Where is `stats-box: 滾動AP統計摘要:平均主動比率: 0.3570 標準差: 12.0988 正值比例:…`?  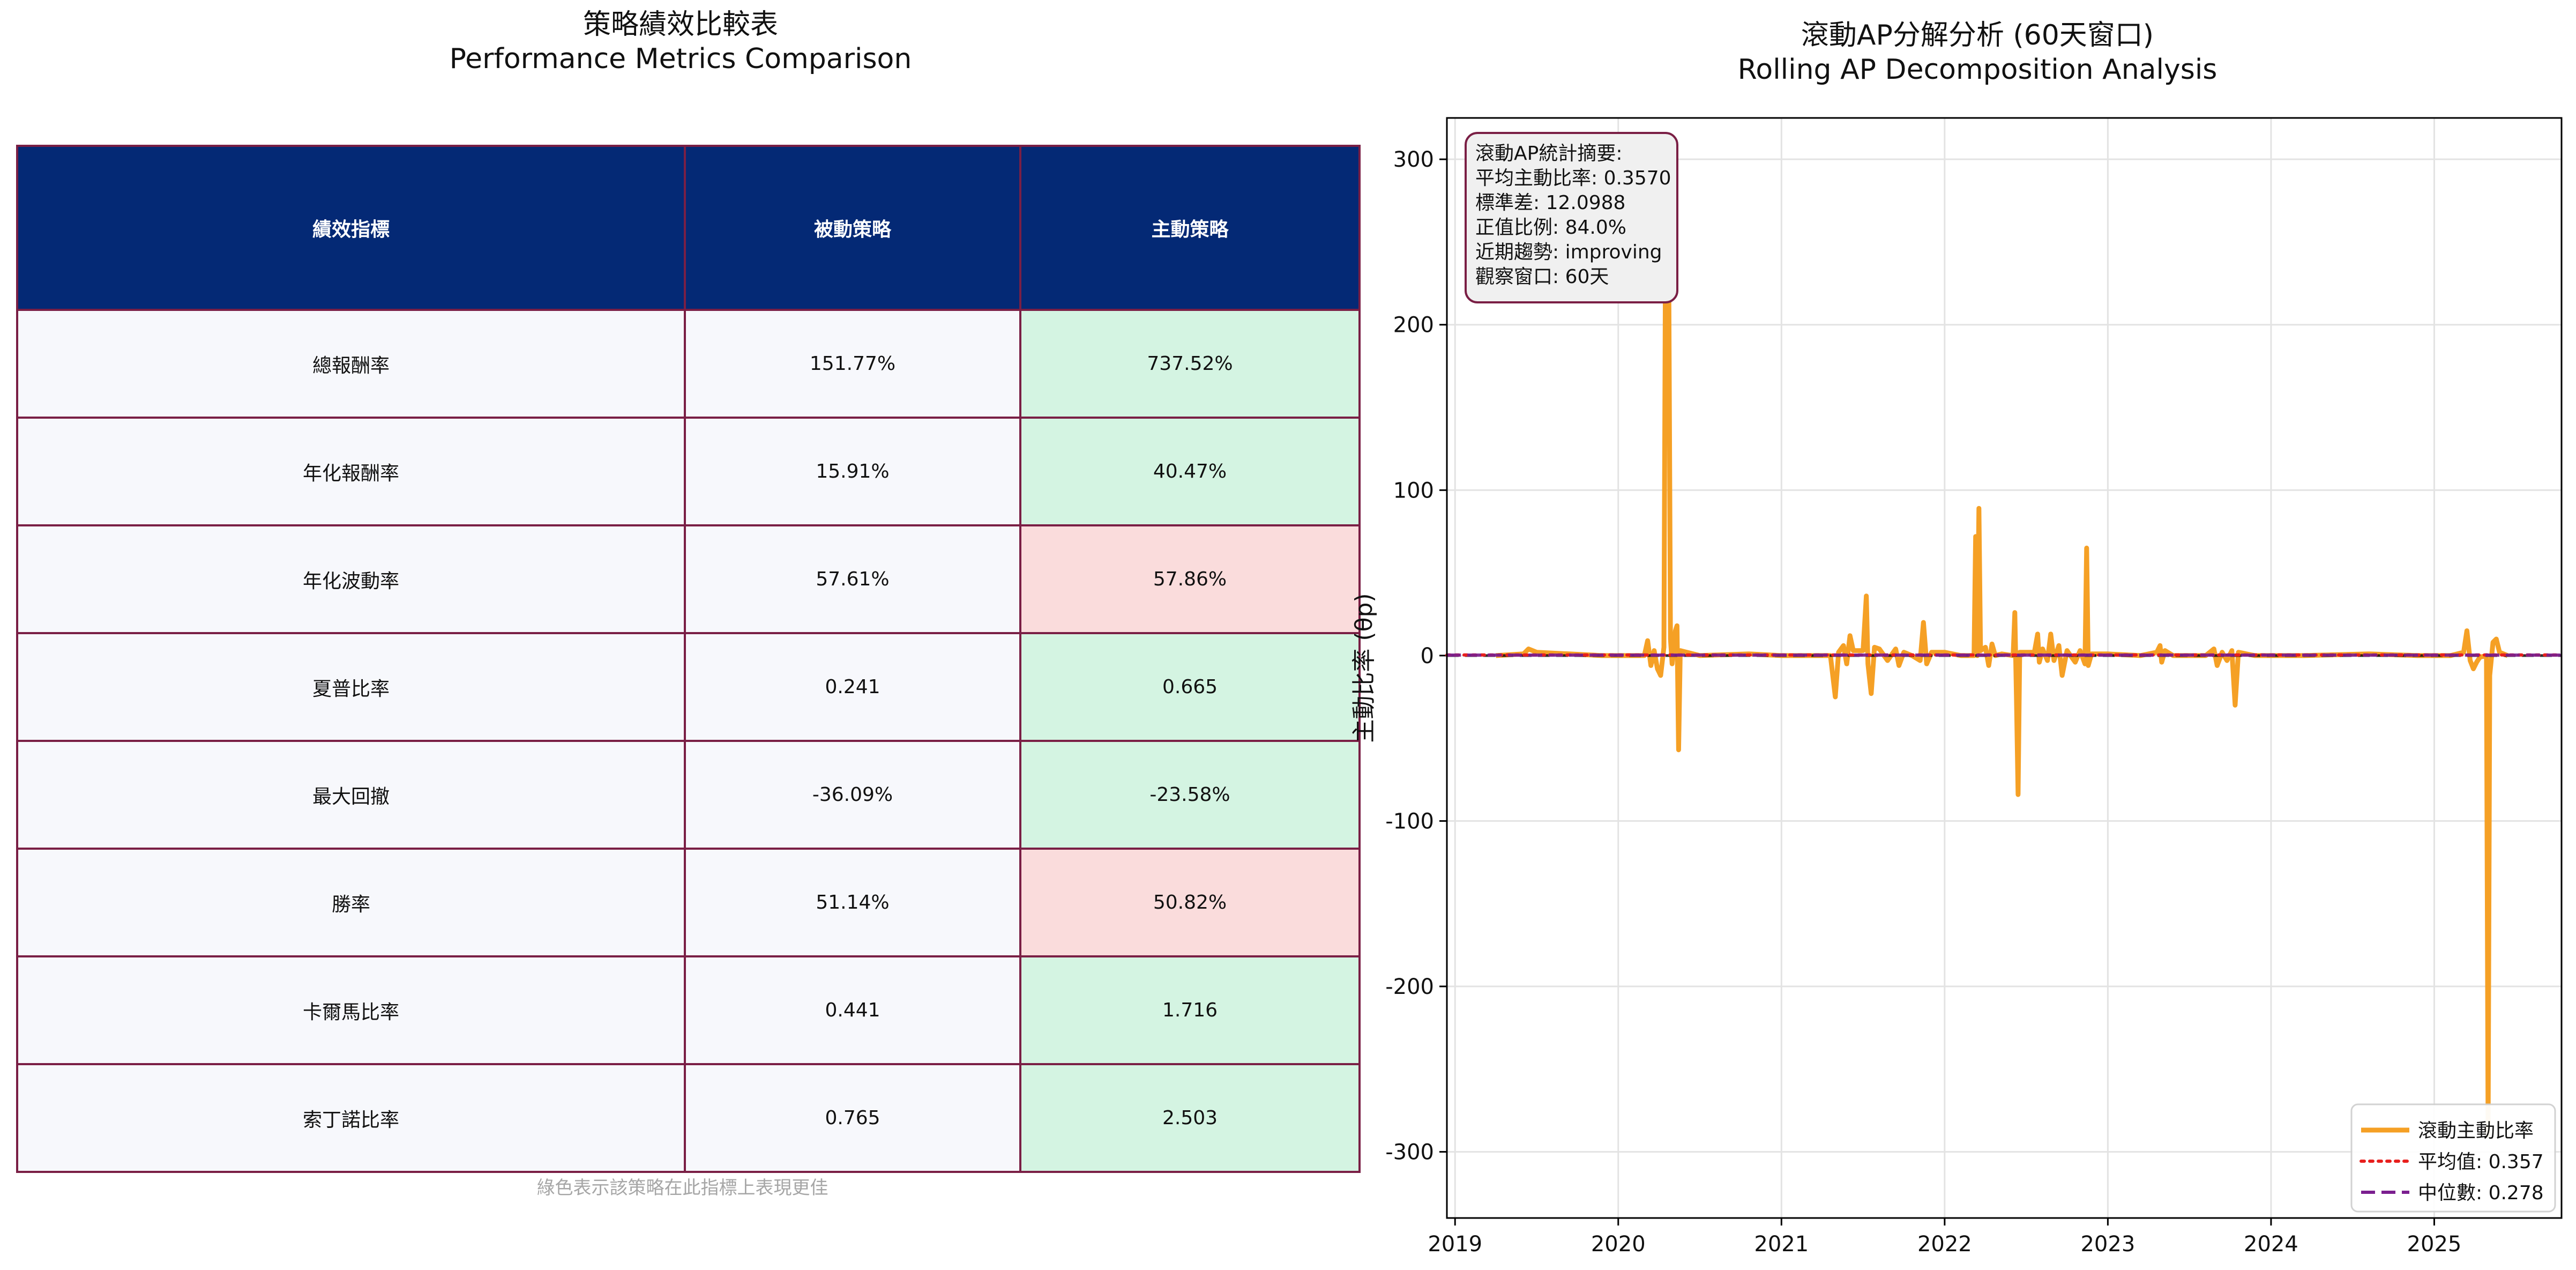
stats-box: 滾動AP統計摘要:平均主動比率: 0.3570 標準差: 12.0988 正值比例:… is located at coordinates (1571, 217).